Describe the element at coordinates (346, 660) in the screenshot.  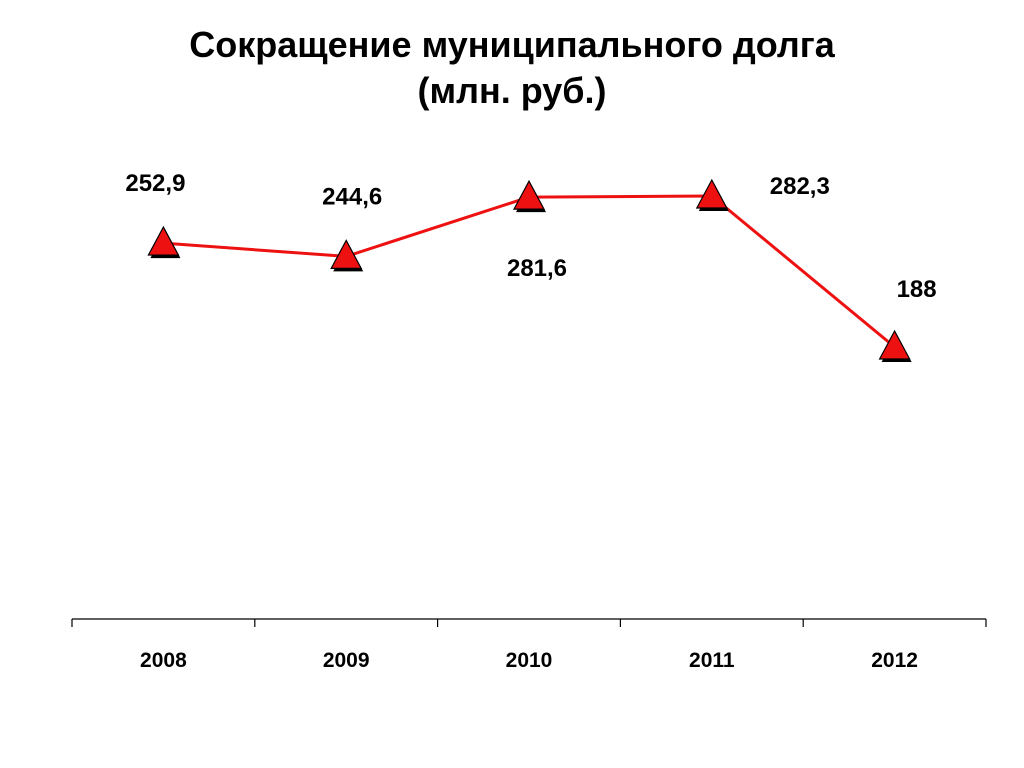
I see `x-tick-label: 2009` at that location.